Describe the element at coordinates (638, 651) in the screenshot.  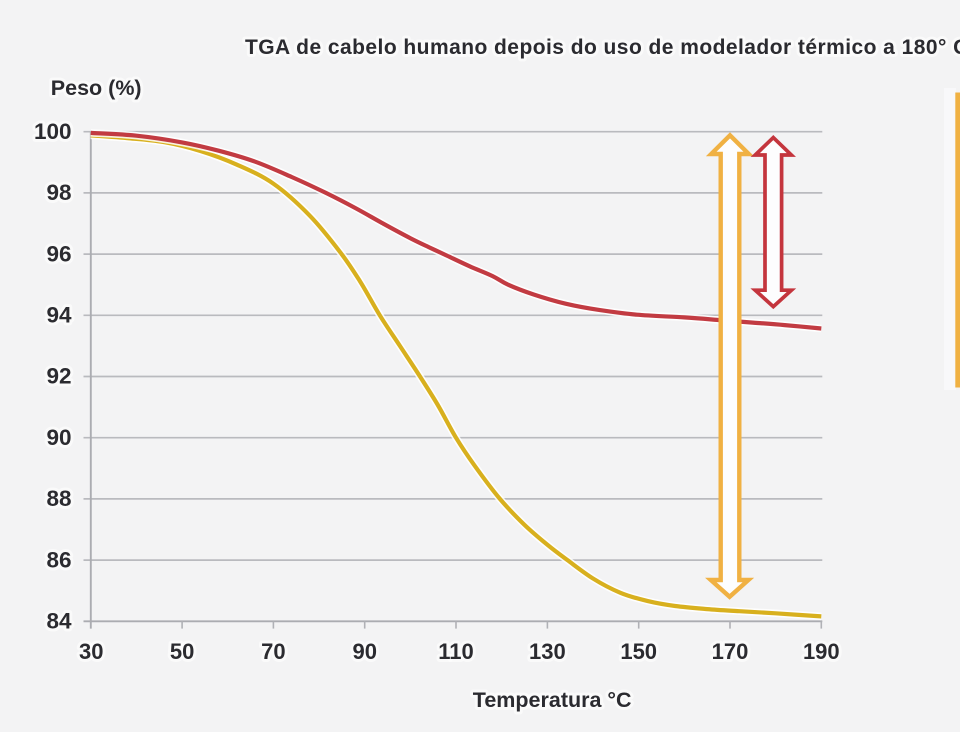
I see `svg-text: 150` at that location.